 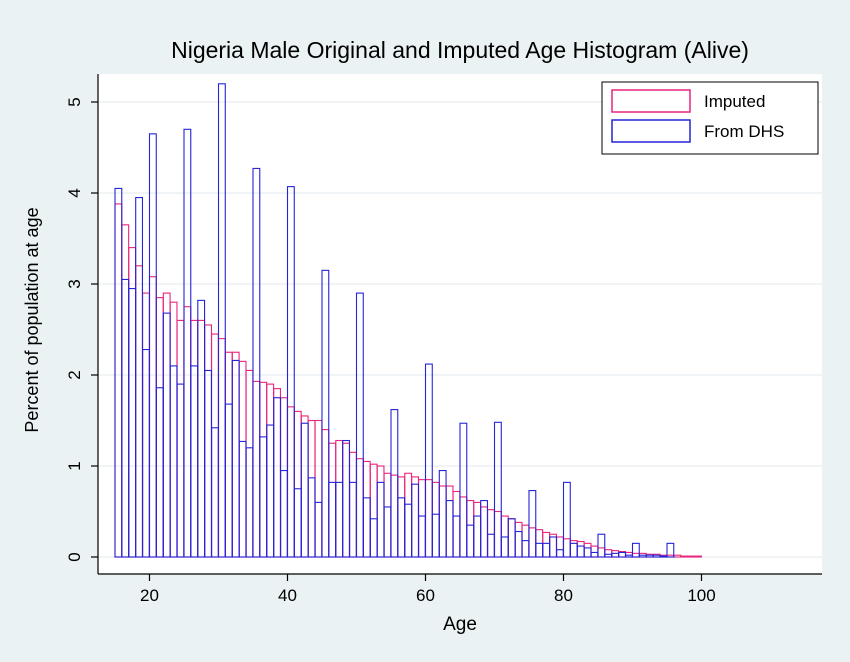 I want to click on x-tick-label: 80, so click(x=563, y=595).